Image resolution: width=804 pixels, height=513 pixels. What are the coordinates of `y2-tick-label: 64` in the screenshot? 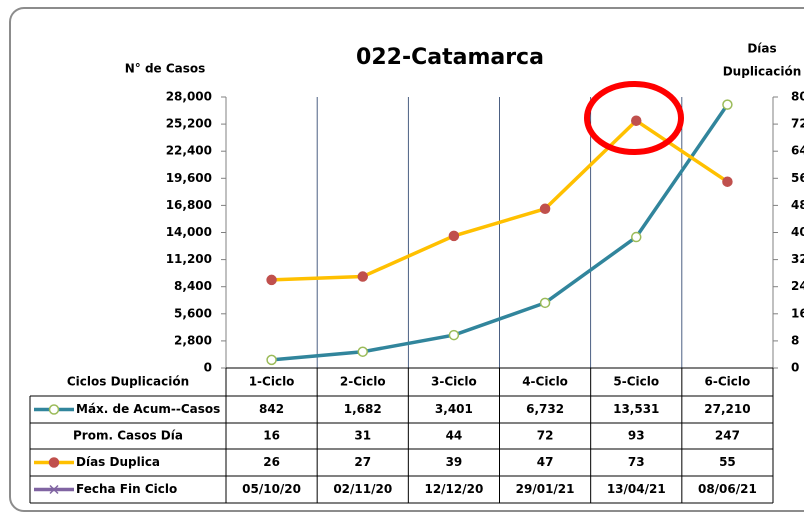 It's located at (797, 151).